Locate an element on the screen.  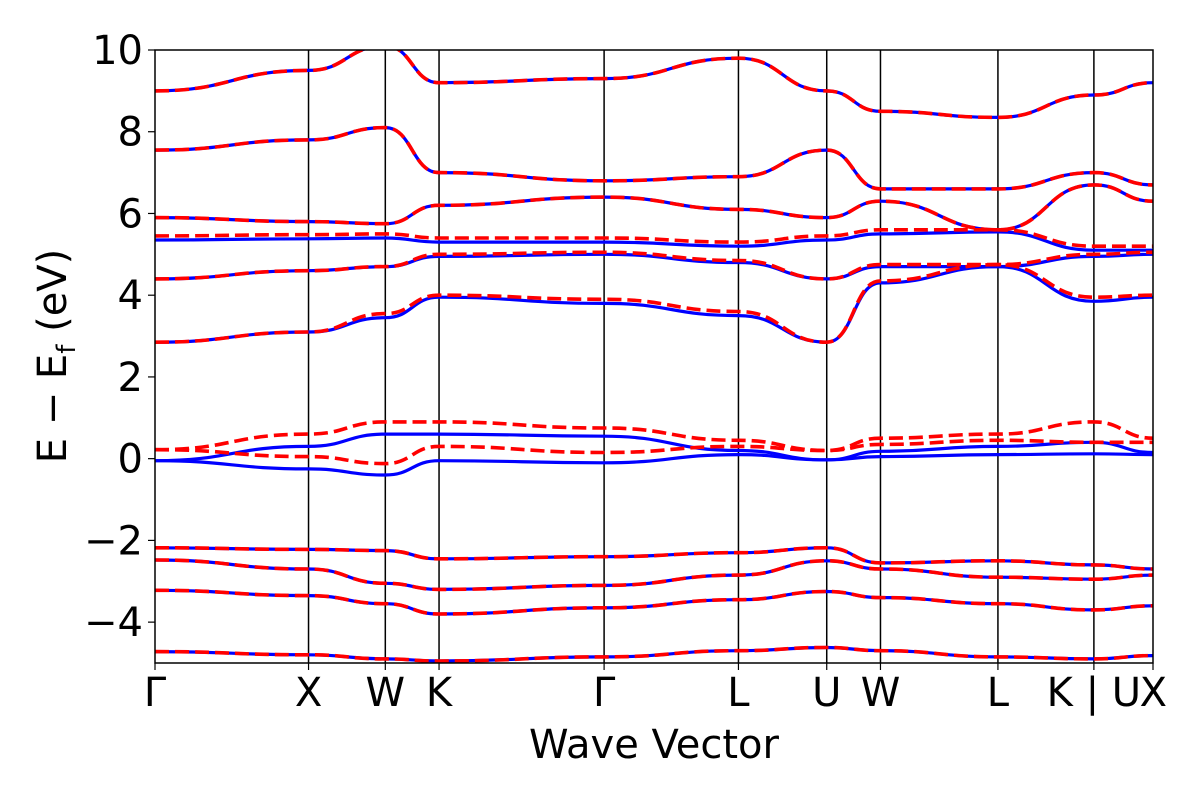
y-tick-label: −4 is located at coordinates (113, 623).